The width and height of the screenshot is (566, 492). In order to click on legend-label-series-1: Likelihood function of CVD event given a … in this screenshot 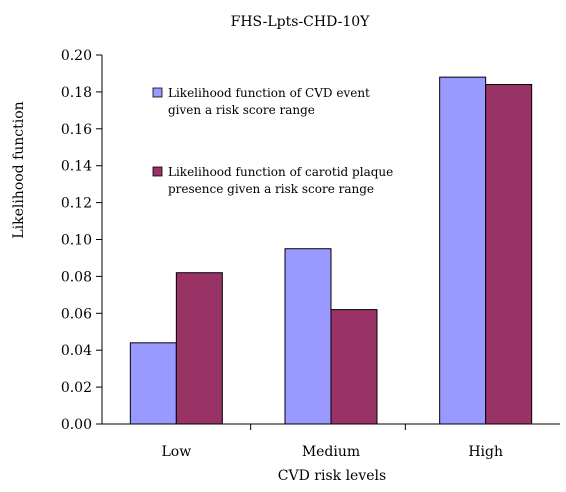, I will do `click(269, 101)`.